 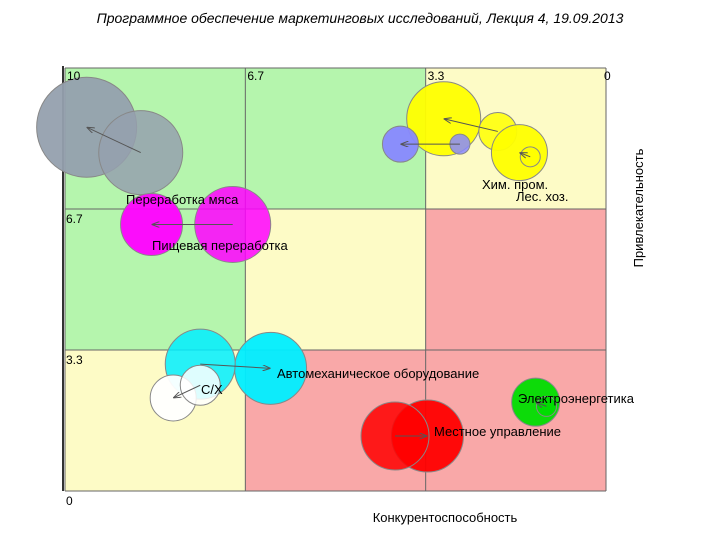 I want to click on y-tick-label: 6.7, so click(x=74, y=219).